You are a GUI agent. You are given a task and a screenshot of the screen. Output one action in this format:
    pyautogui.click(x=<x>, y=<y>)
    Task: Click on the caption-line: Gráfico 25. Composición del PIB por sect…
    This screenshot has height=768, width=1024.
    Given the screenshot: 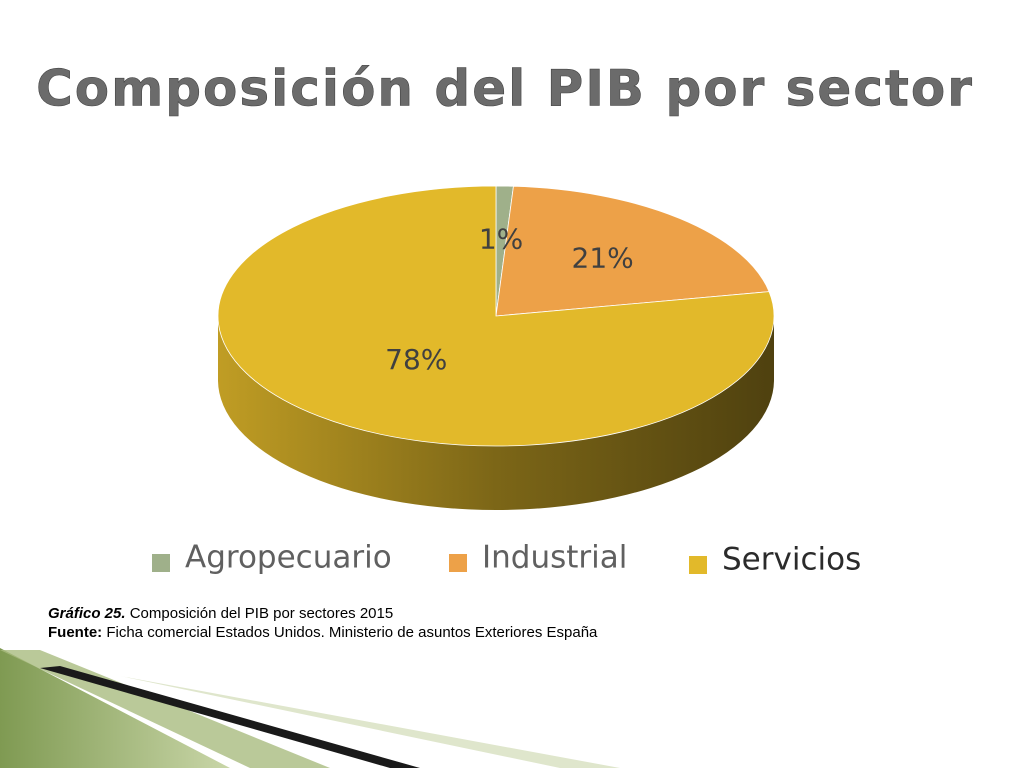 What is the action you would take?
    pyautogui.click(x=322, y=613)
    